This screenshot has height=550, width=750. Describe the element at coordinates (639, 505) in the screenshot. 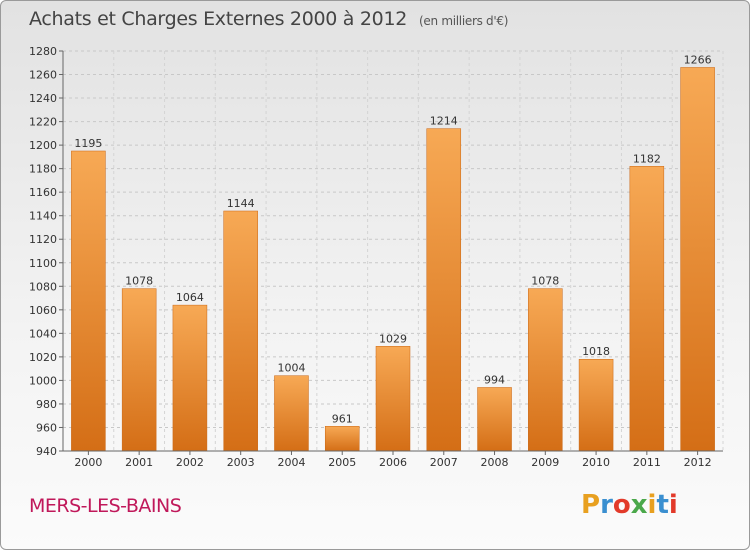

I see `logo-letter: x` at that location.